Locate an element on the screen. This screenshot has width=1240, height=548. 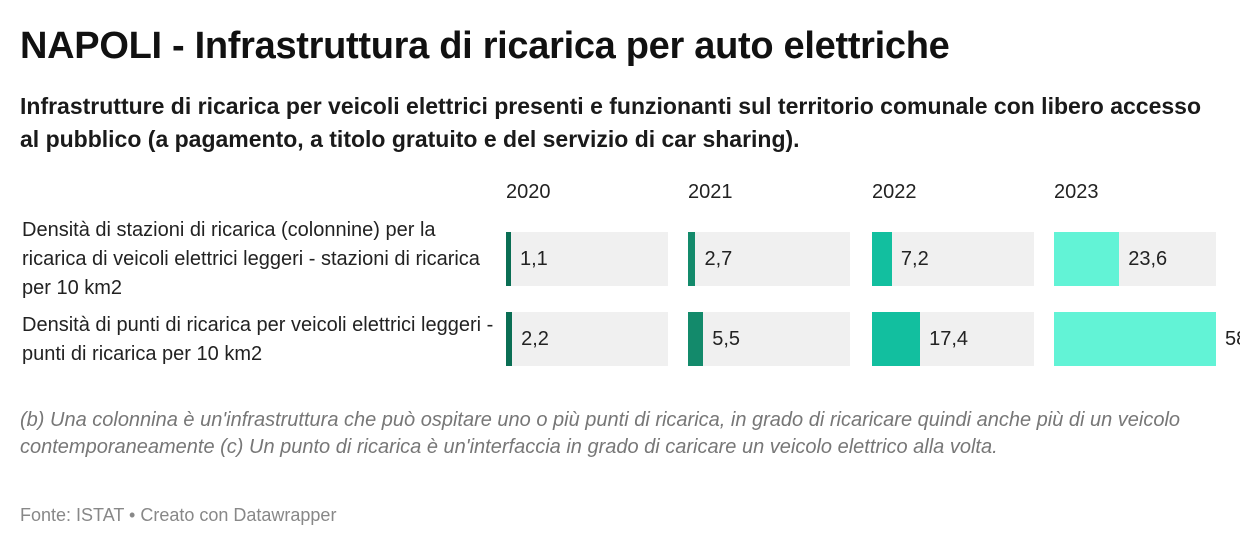
cell-2023-row-2: 58,6 is located at coordinates (1147, 339).